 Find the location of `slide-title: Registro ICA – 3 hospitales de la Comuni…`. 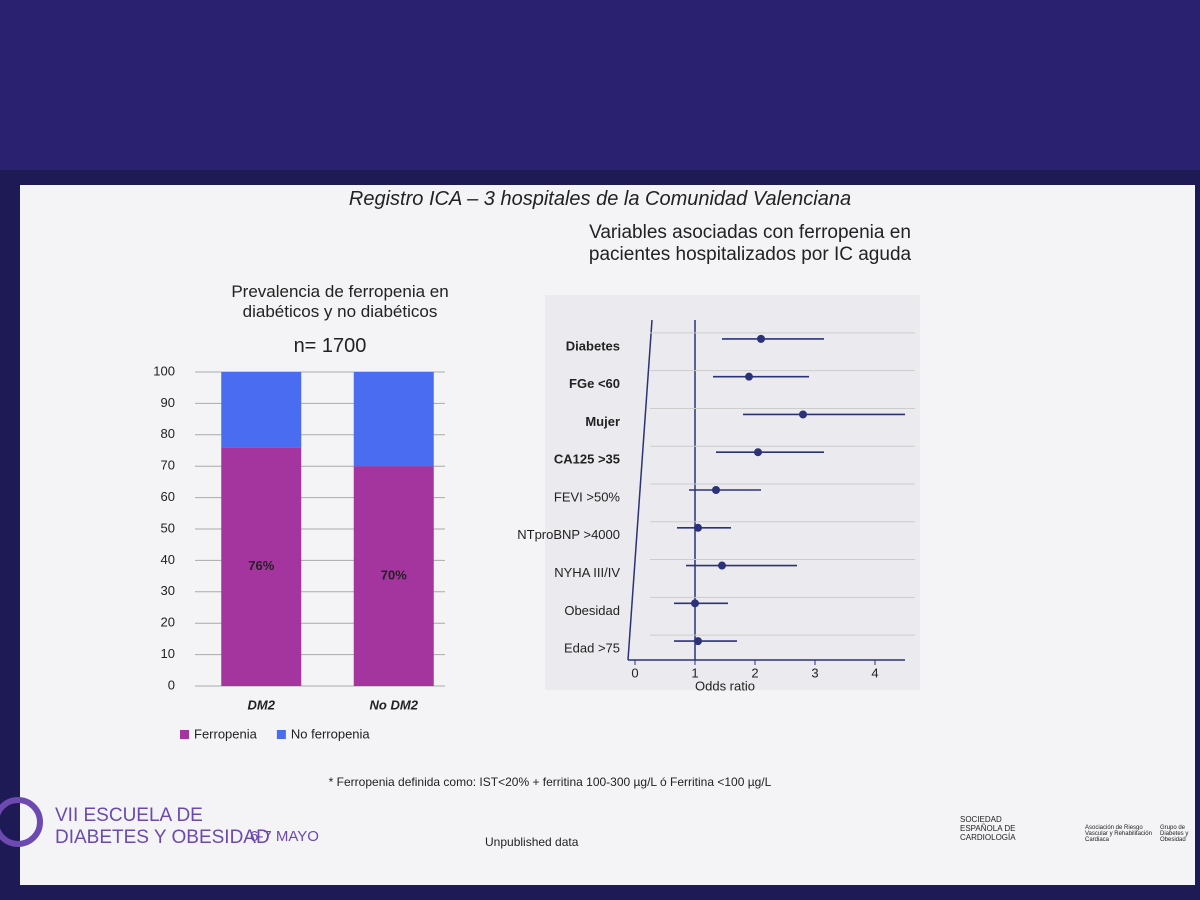

slide-title: Registro ICA – 3 hospitales de la Comuni… is located at coordinates (600, 199).